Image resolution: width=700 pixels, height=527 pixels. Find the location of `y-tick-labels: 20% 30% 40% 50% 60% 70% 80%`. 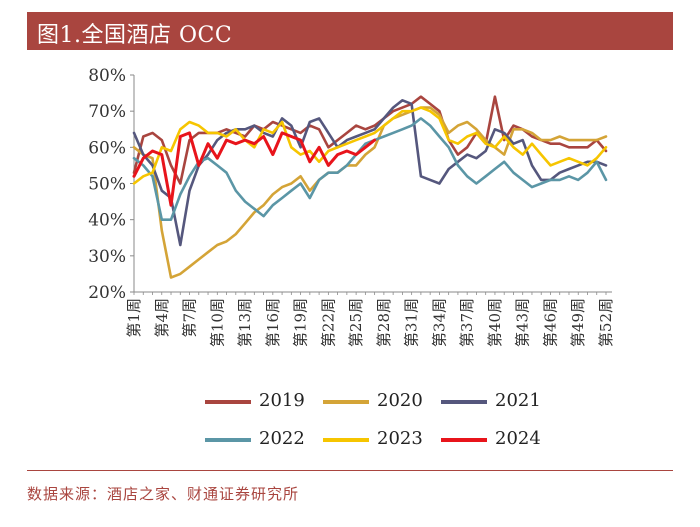

y-tick-labels: 20% 30% 40% 50% 60% 70% 80% is located at coordinates (107, 184).